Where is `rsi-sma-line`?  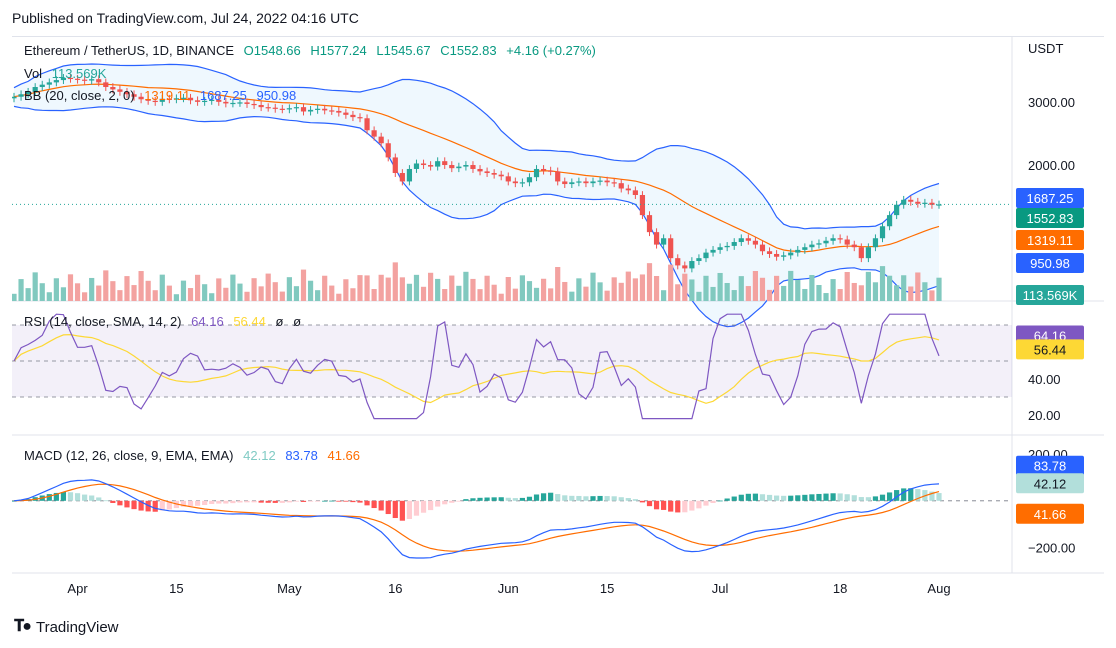
rsi-sma-line is located at coordinates (476, 368).